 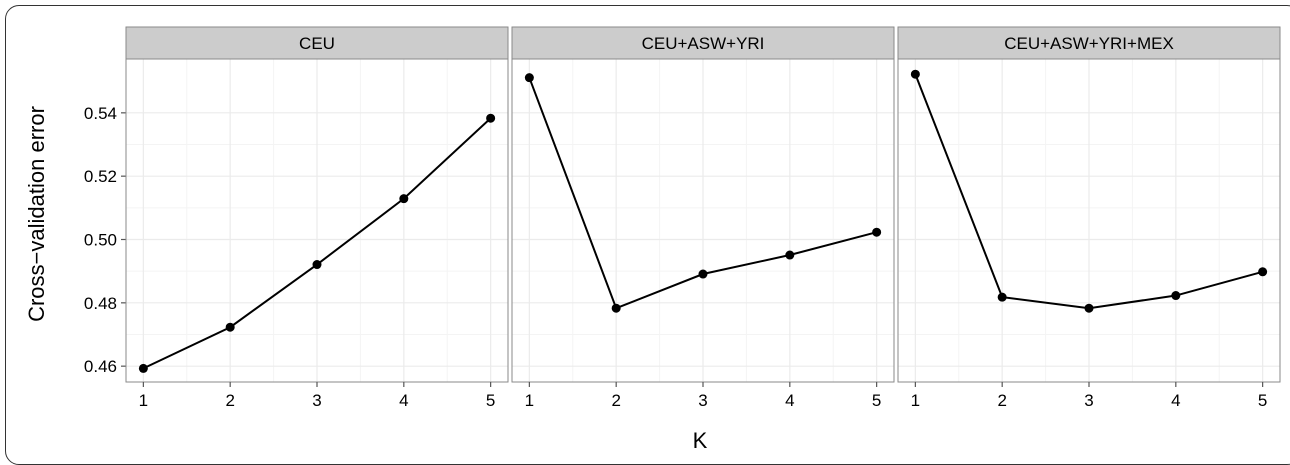 I want to click on y-tick-label: 0.50, so click(x=100, y=240).